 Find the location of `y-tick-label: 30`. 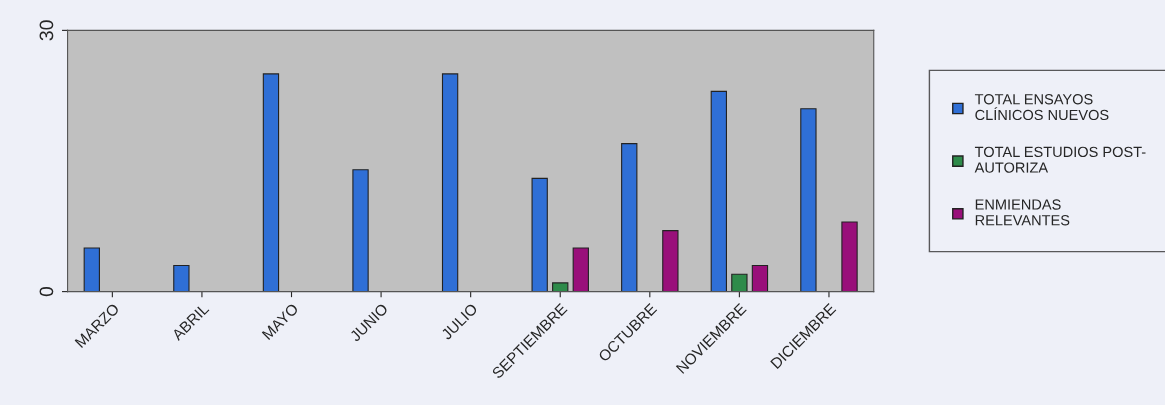

y-tick-label: 30 is located at coordinates (46, 30).